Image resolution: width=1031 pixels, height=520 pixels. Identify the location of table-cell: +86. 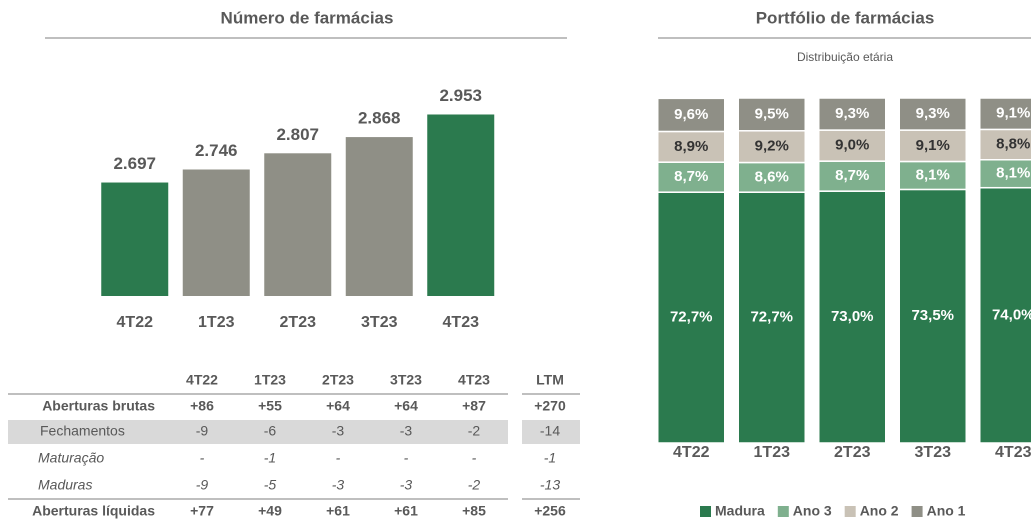
(202, 406).